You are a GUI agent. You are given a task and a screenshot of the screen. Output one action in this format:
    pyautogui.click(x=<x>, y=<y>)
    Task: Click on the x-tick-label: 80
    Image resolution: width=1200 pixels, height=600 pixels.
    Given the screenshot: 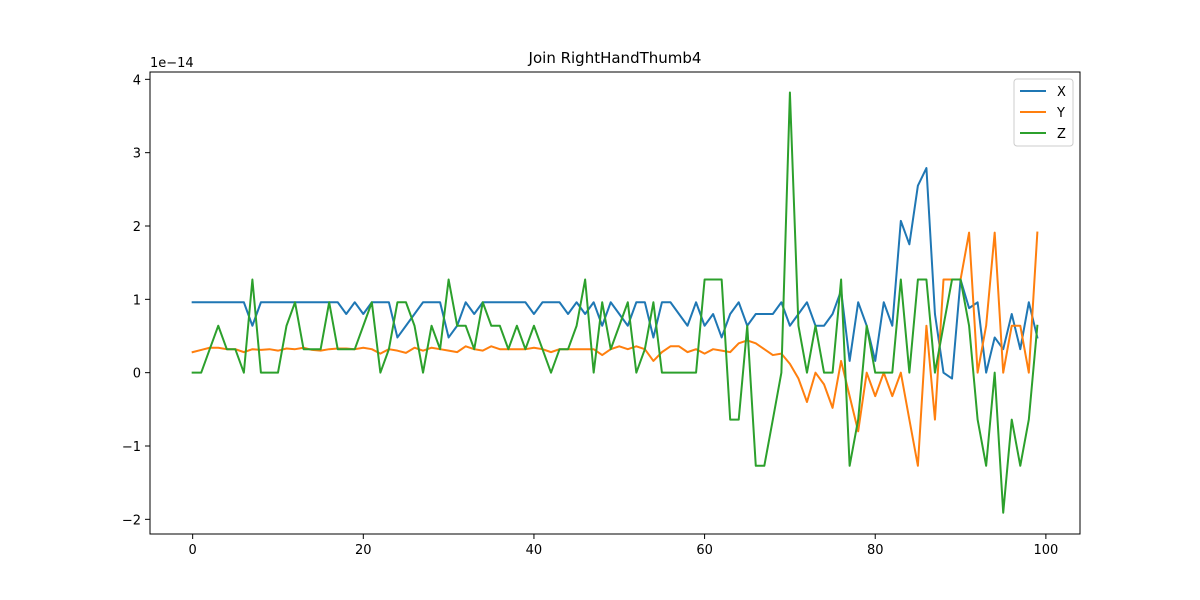 What is the action you would take?
    pyautogui.click(x=875, y=550)
    